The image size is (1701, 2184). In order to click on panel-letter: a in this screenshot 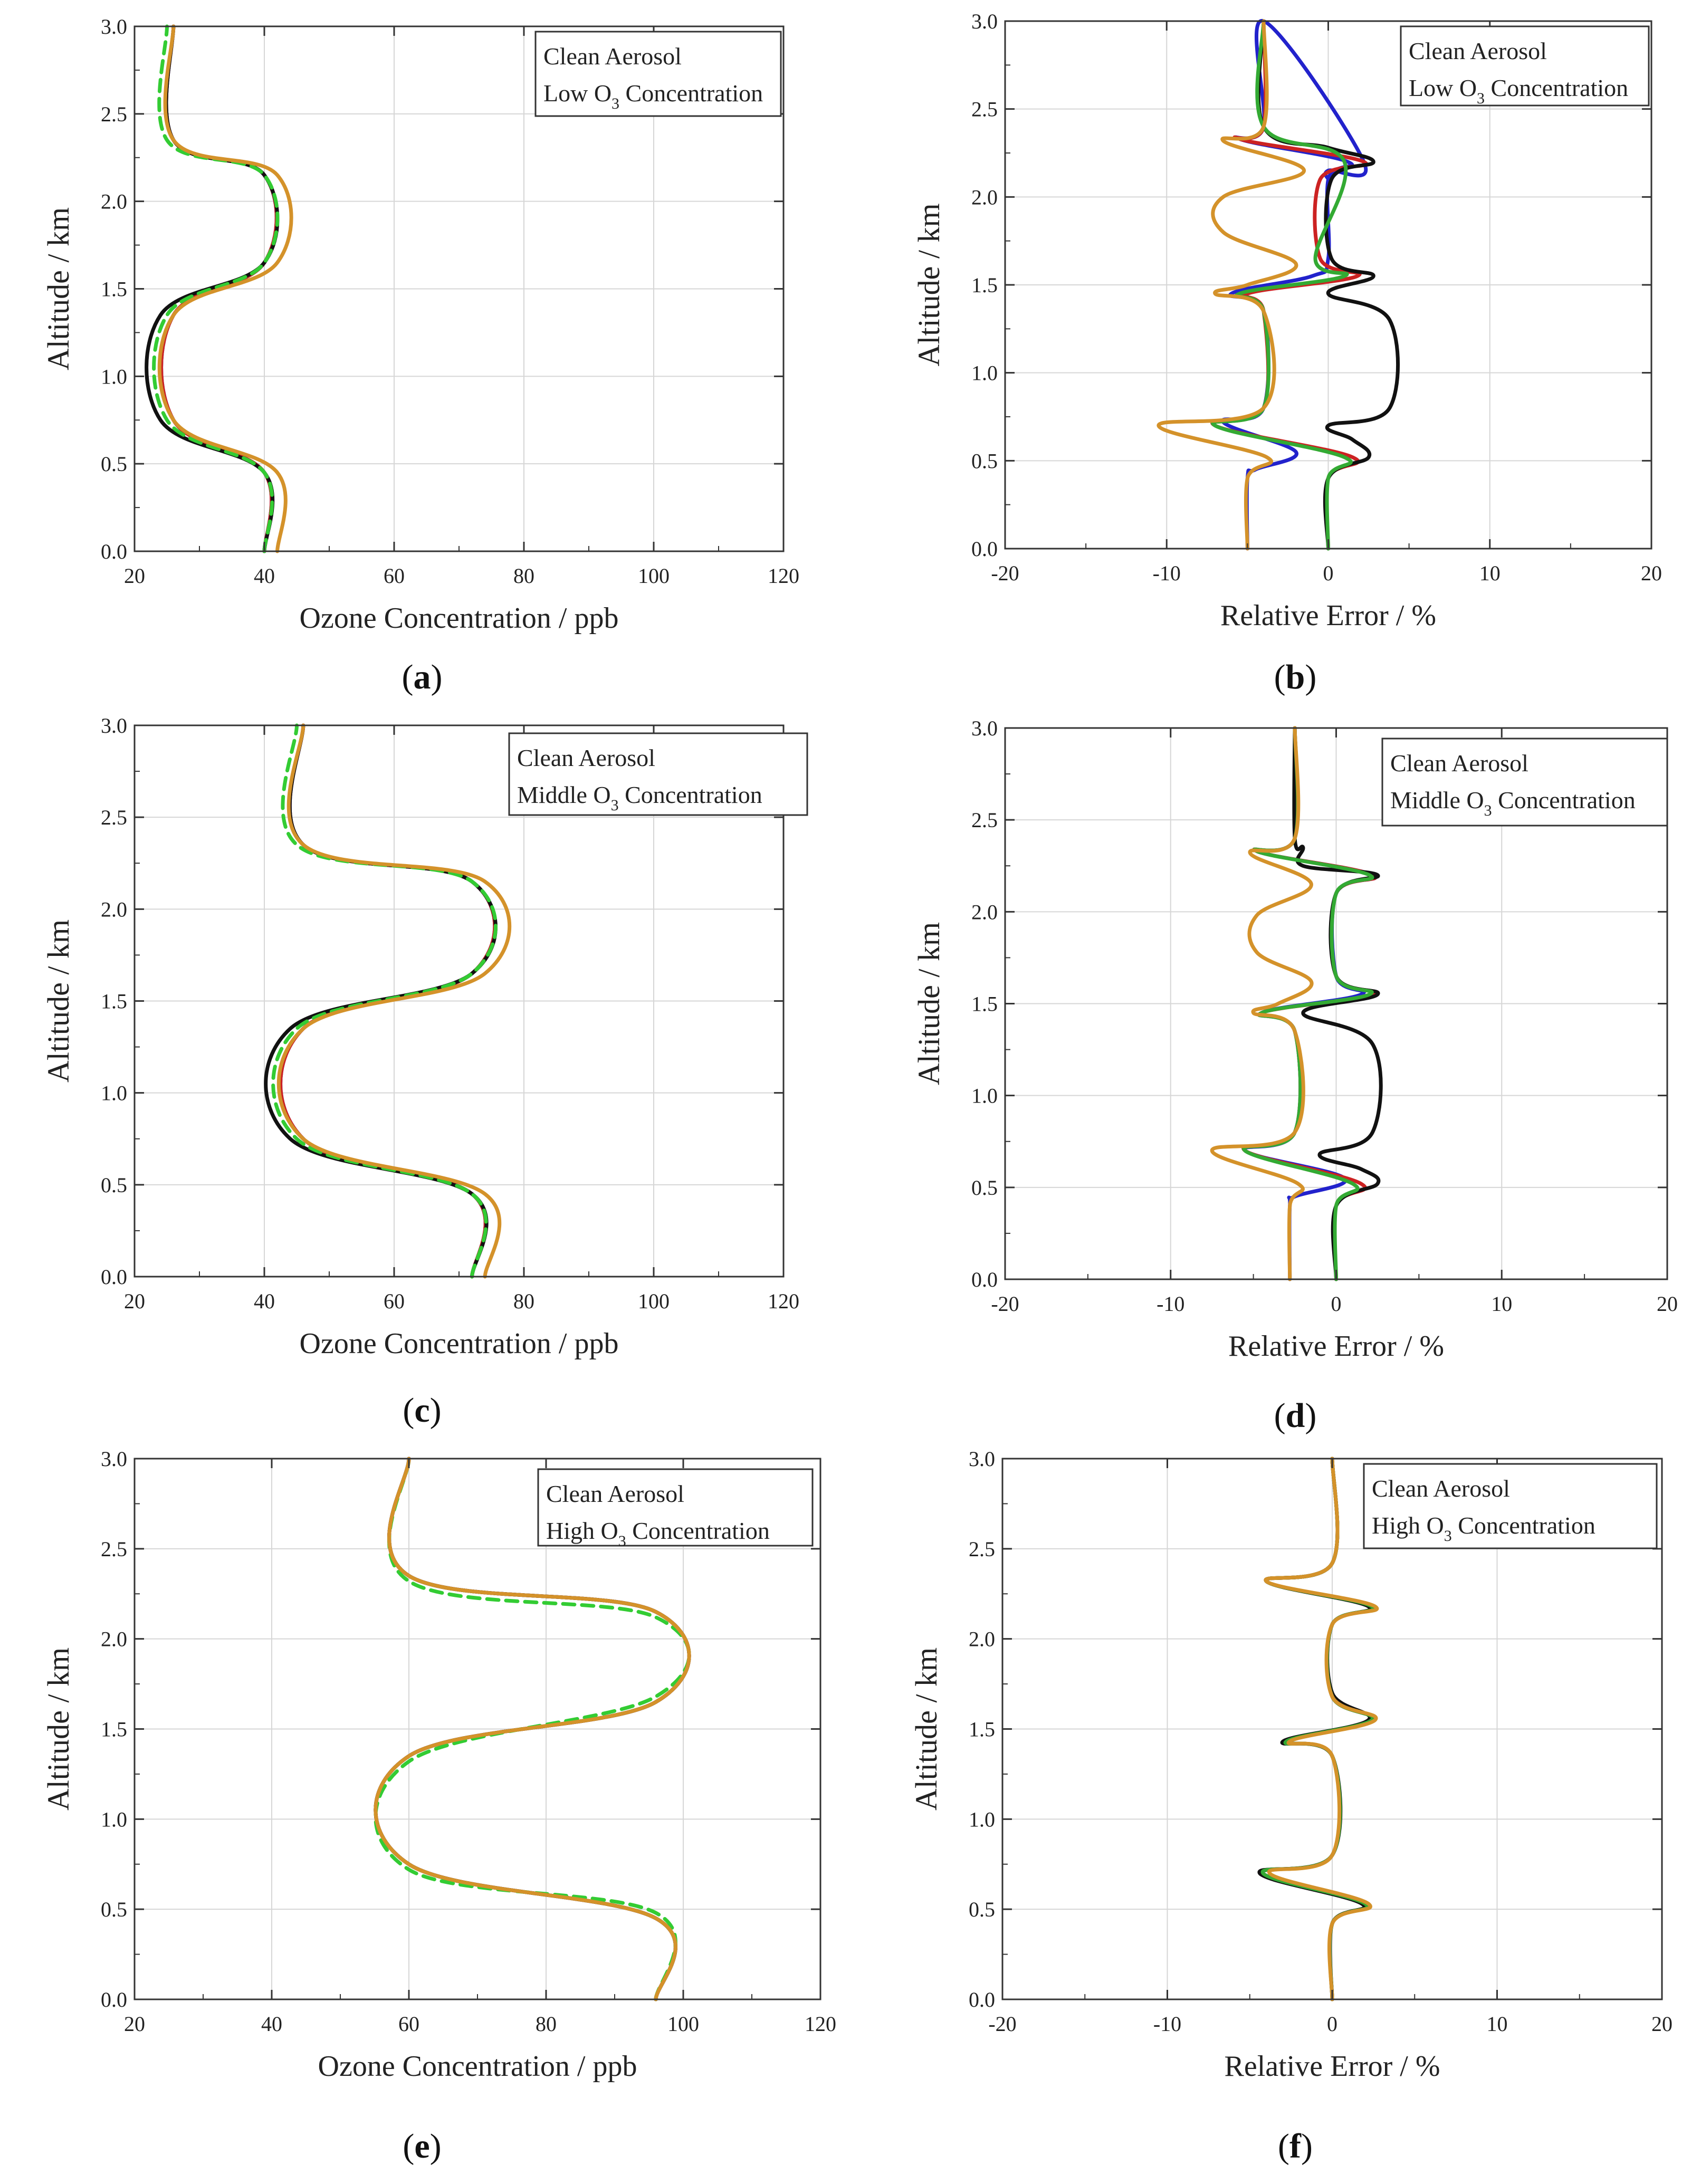, I will do `click(422, 677)`.